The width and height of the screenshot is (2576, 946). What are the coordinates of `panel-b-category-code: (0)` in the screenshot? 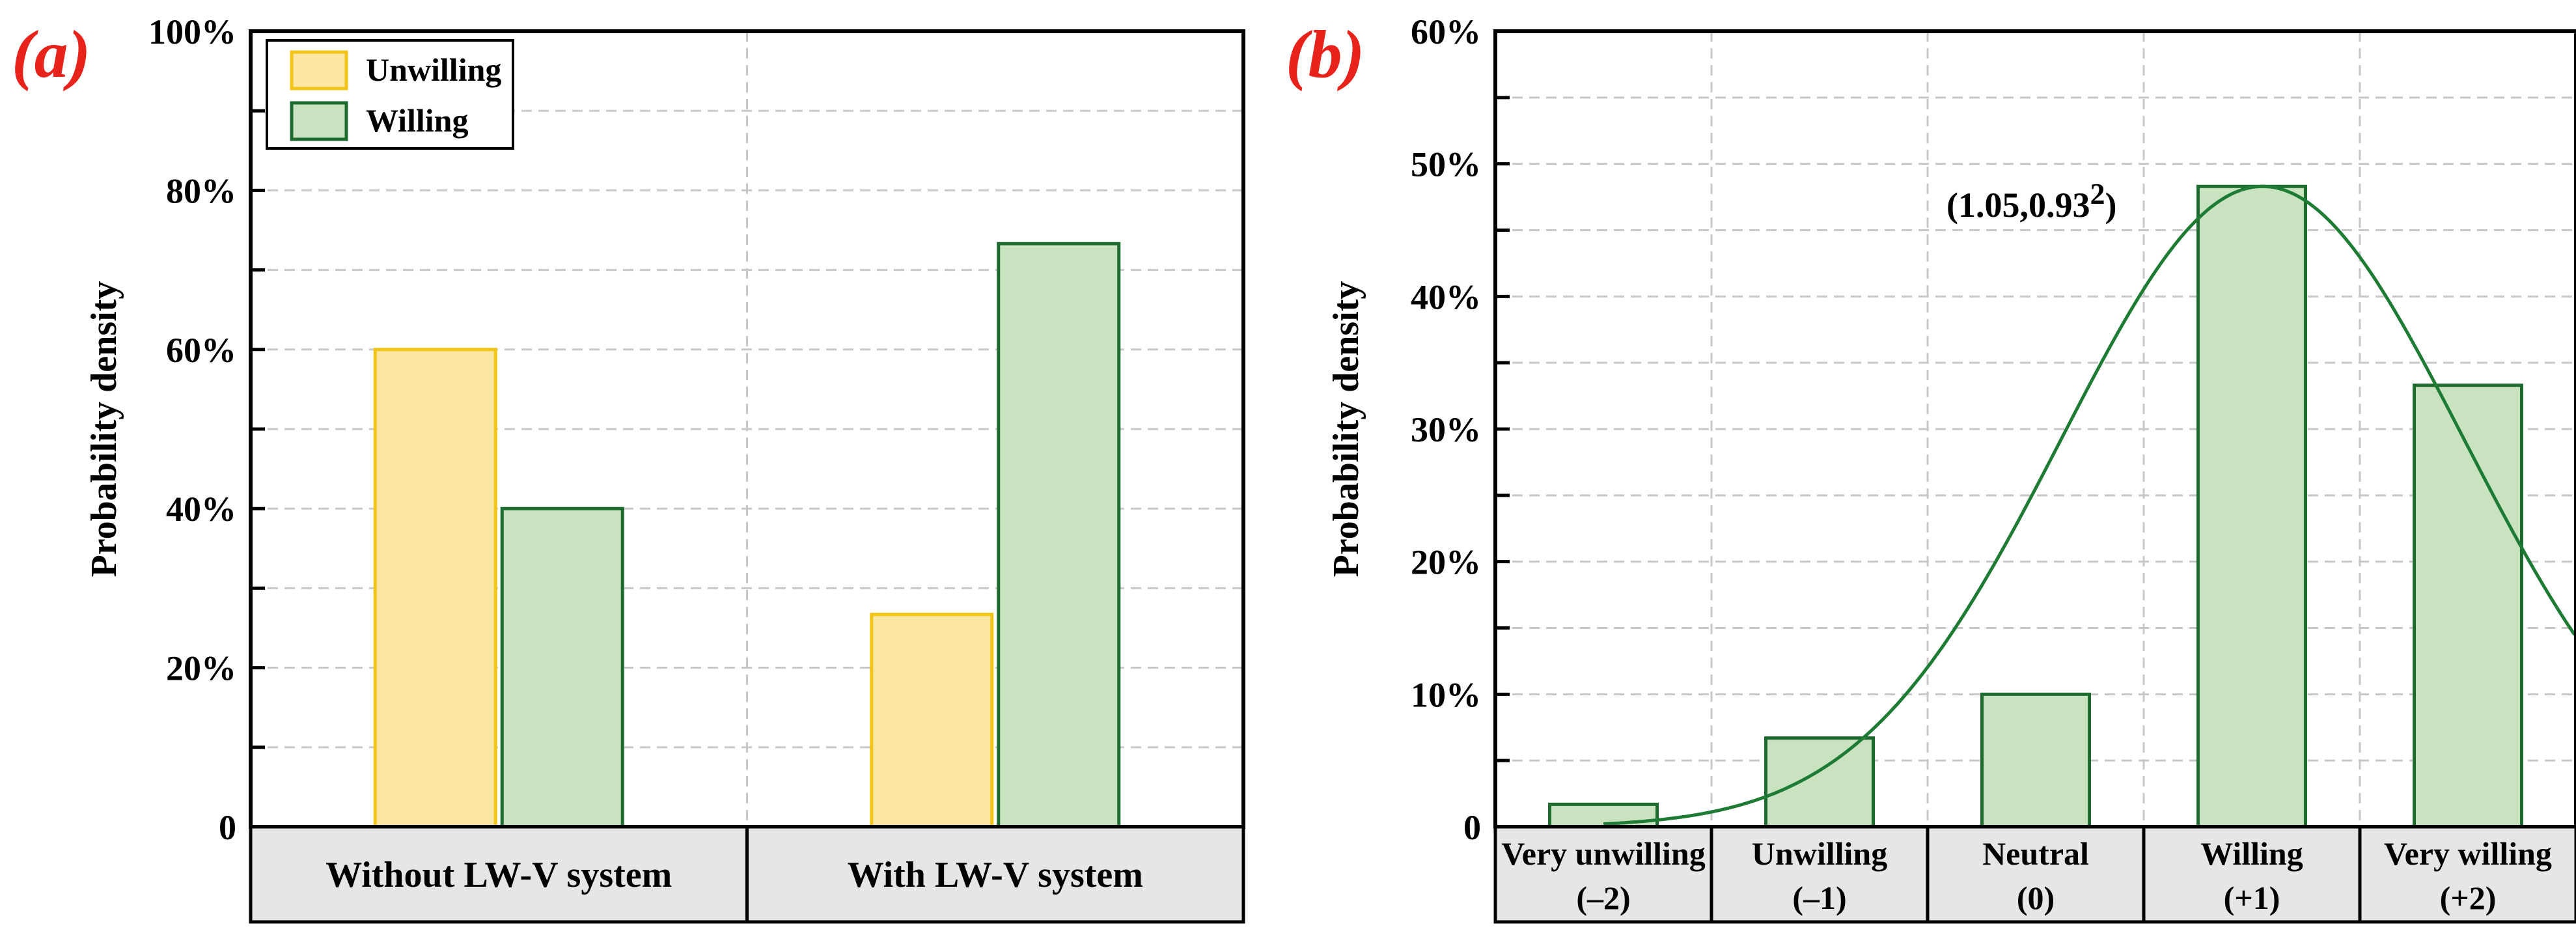 It's located at (2036, 898).